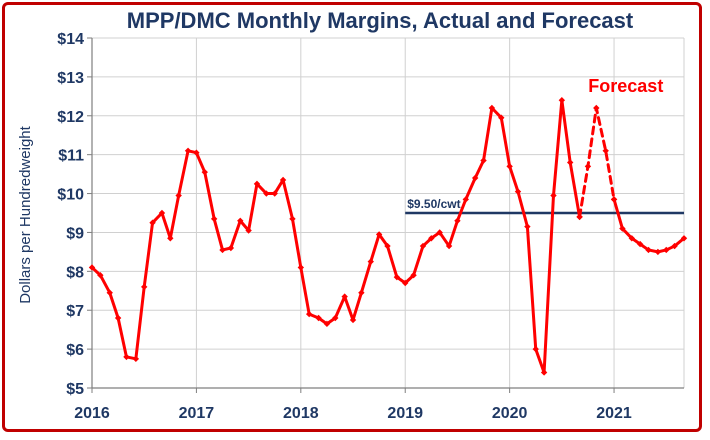  Describe the element at coordinates (75, 233) in the screenshot. I see `y-tick-label: $9` at that location.